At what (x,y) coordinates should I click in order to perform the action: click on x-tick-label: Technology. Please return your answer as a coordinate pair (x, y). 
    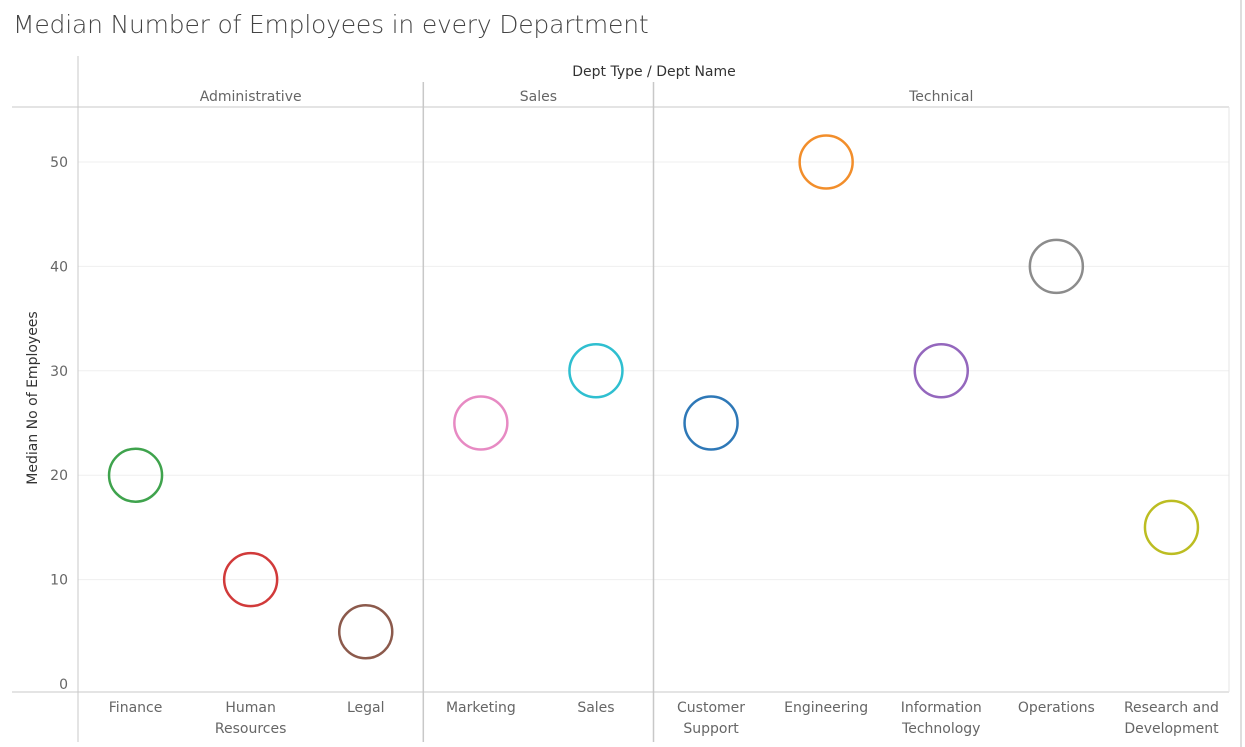
    Looking at the image, I should click on (940, 729).